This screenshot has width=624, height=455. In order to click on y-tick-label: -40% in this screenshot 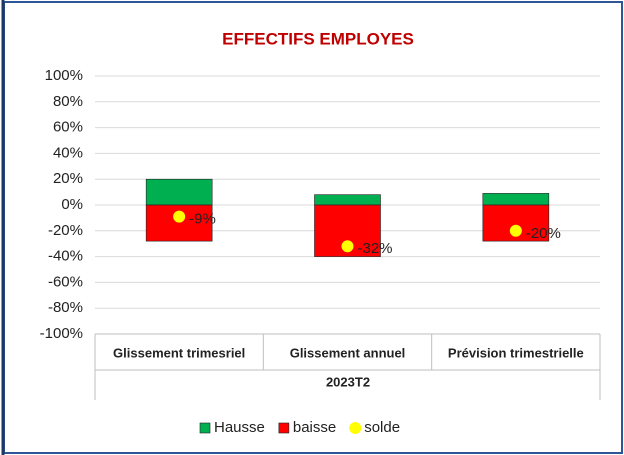, I will do `click(65, 256)`.